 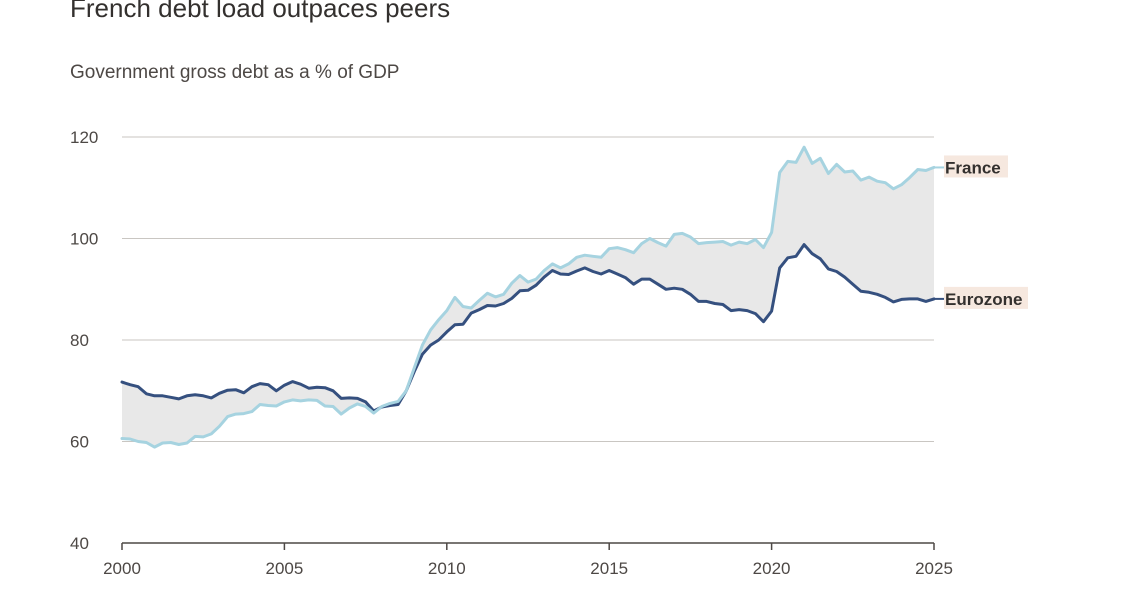 I want to click on x-tick-label: 2005, so click(x=284, y=568).